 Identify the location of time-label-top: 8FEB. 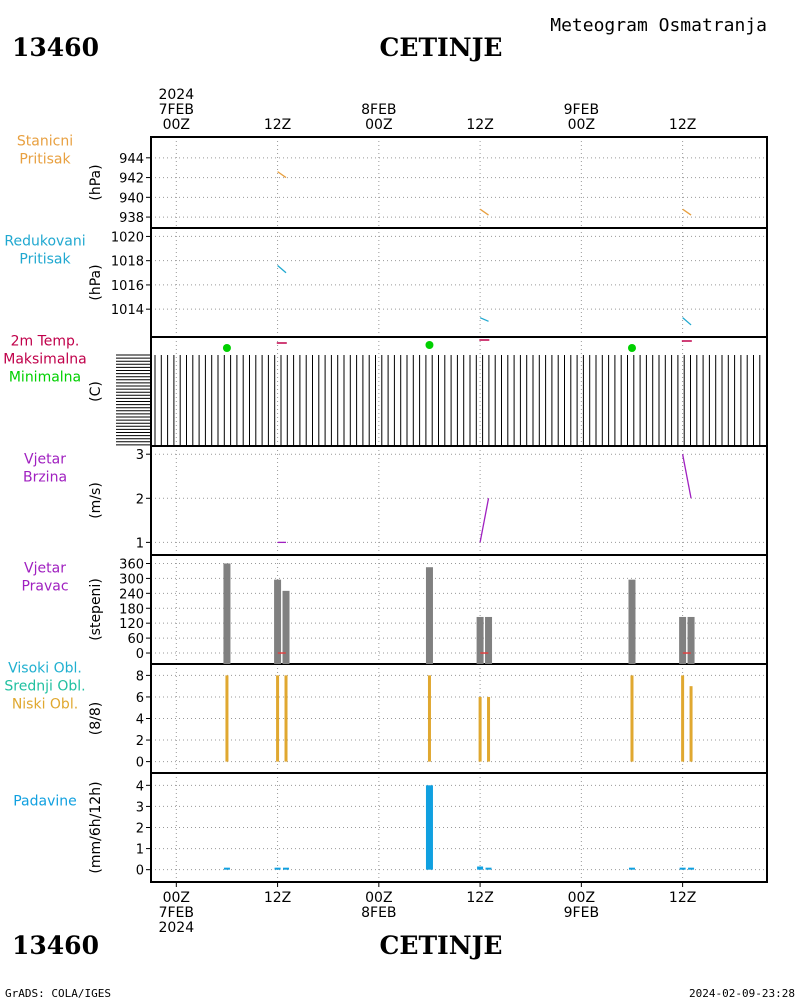
(378, 110).